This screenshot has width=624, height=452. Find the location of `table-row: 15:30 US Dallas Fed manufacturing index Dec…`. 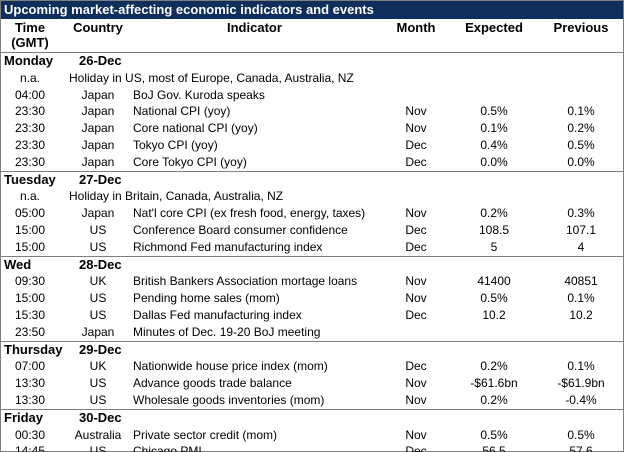

table-row: 15:30 US Dallas Fed manufacturing index Dec… is located at coordinates (312, 315).